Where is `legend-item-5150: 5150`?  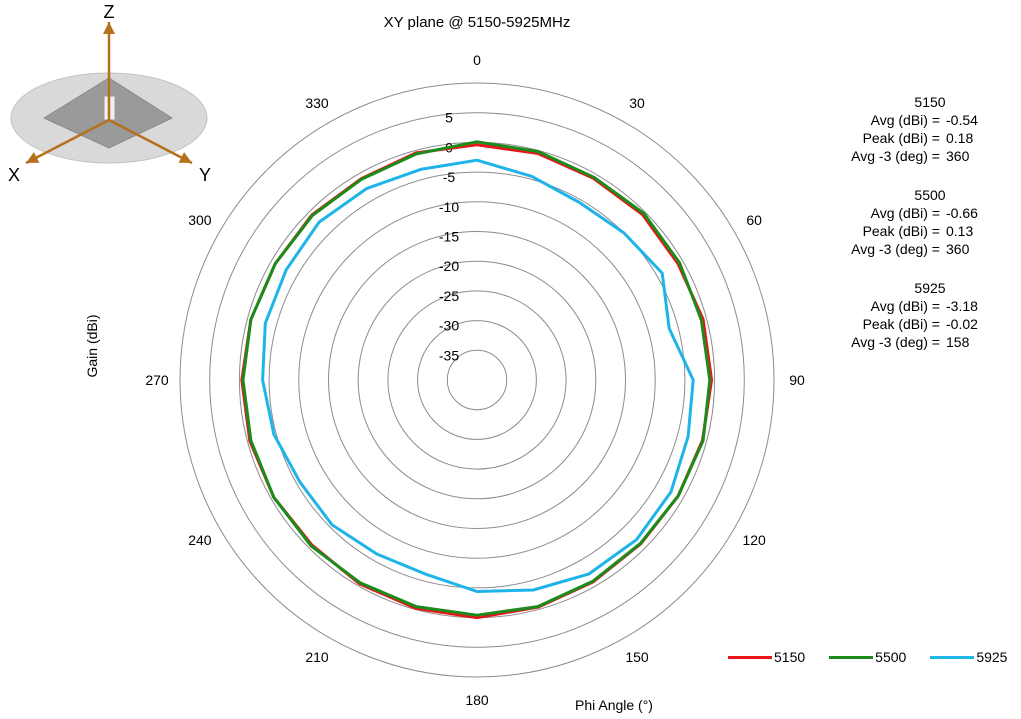 legend-item-5150: 5150 is located at coordinates (766, 657).